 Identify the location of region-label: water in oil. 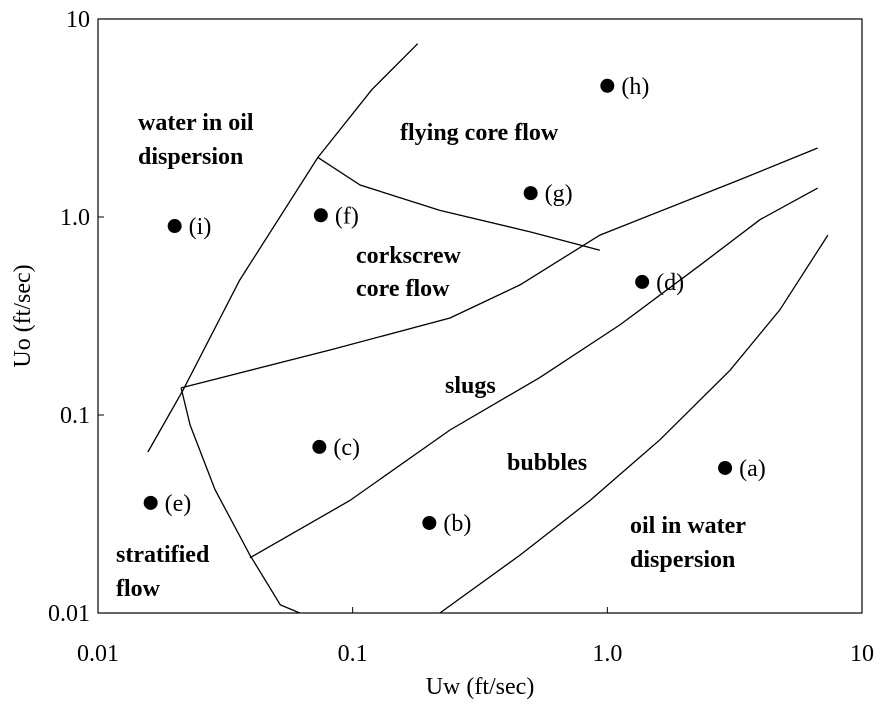
(196, 123).